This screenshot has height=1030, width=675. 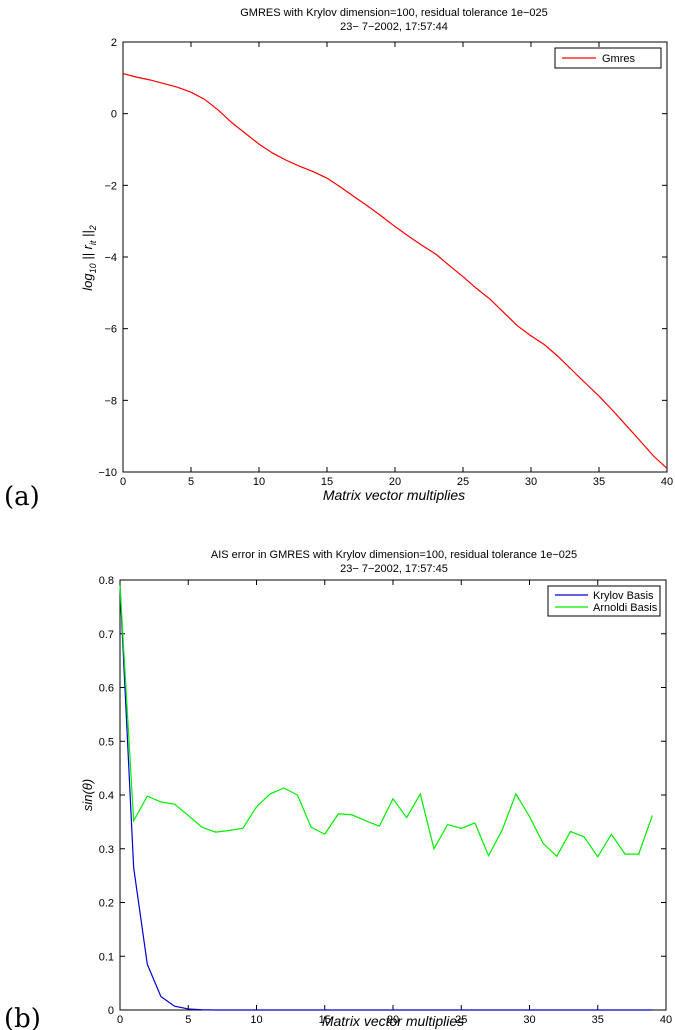 I want to click on y-tick-label: 0.3, so click(x=106, y=850).